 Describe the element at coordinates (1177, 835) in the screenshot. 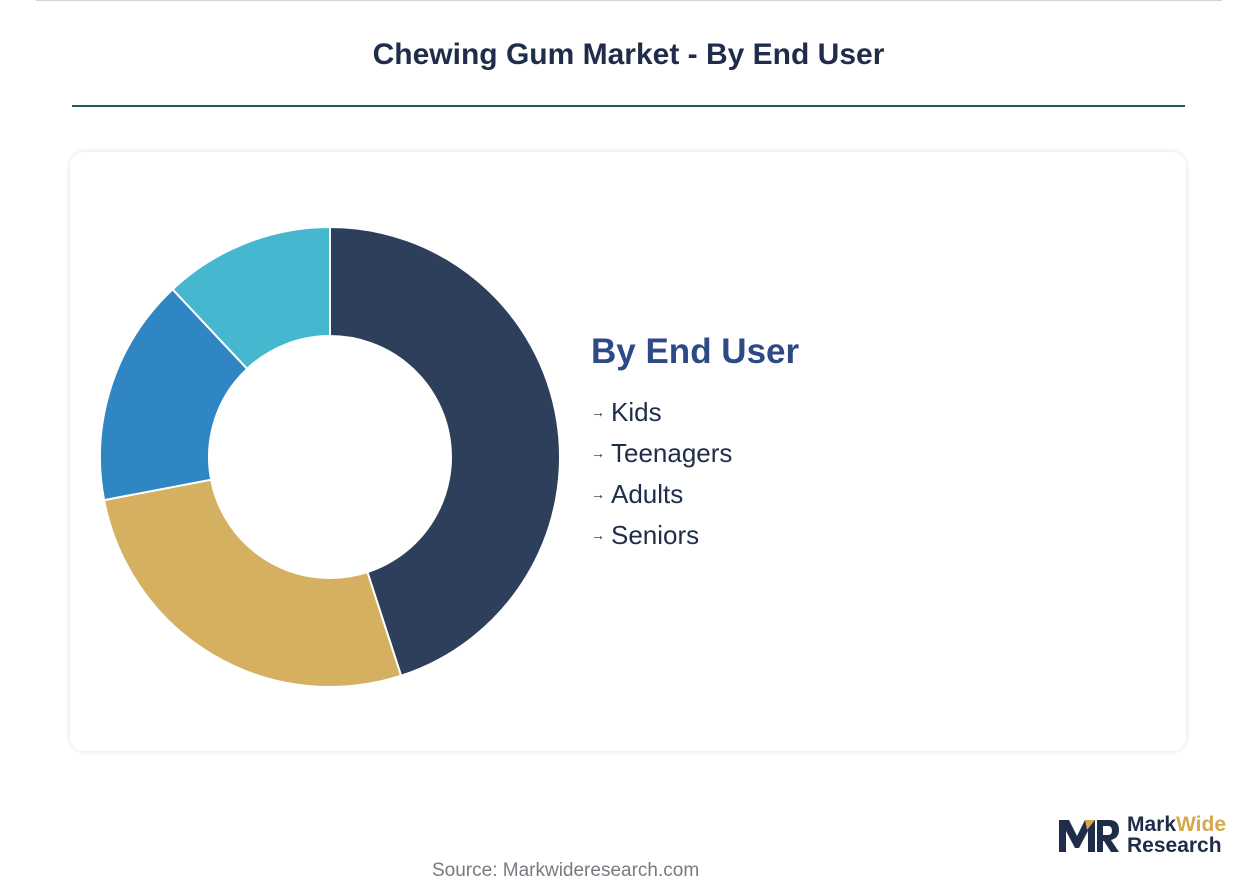

I see `markwide-logo-text: MarkWide Research` at that location.